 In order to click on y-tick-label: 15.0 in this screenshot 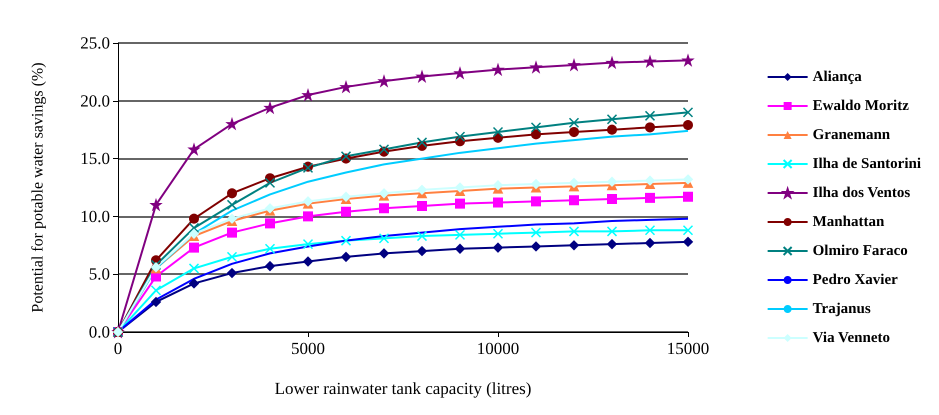, I will do `click(95, 158)`.